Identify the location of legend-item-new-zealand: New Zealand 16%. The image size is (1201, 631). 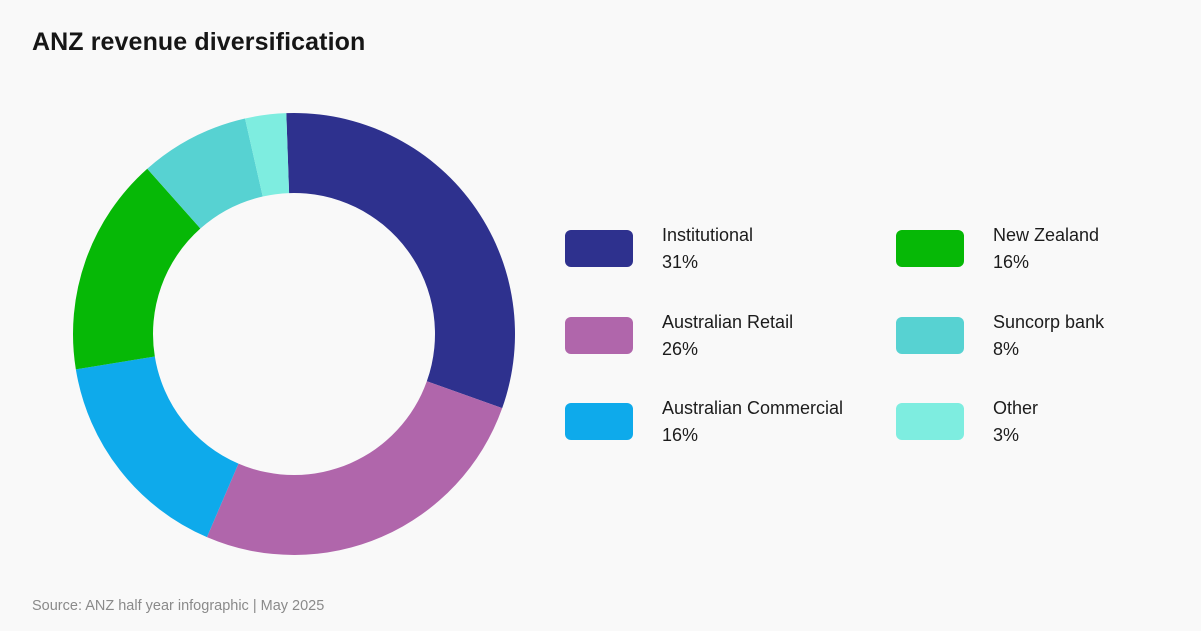
(997, 249).